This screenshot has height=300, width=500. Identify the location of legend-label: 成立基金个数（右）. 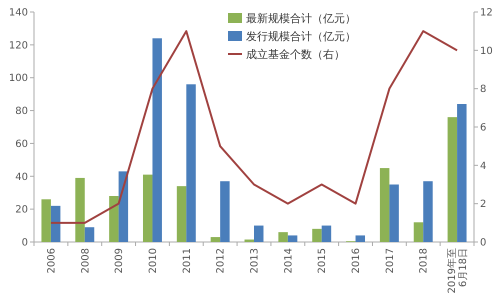
(295, 54).